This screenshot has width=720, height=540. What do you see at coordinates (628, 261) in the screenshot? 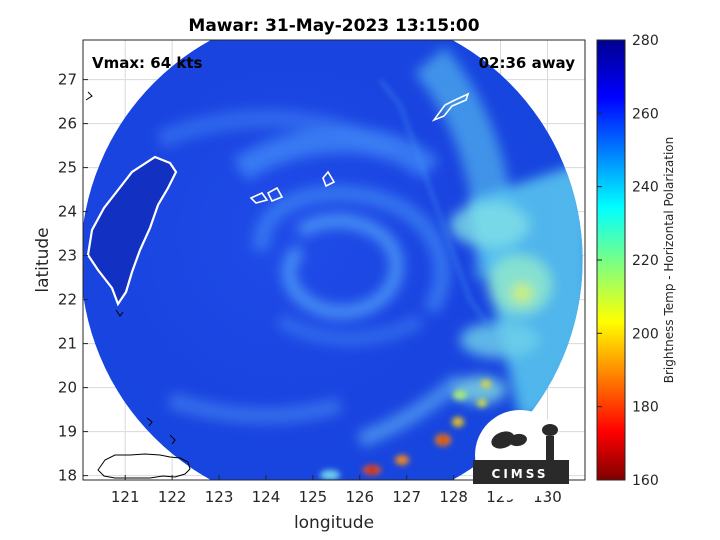
I see `colorbar-ticks: 160 180 200 220 240 260 280` at bounding box center [628, 261].